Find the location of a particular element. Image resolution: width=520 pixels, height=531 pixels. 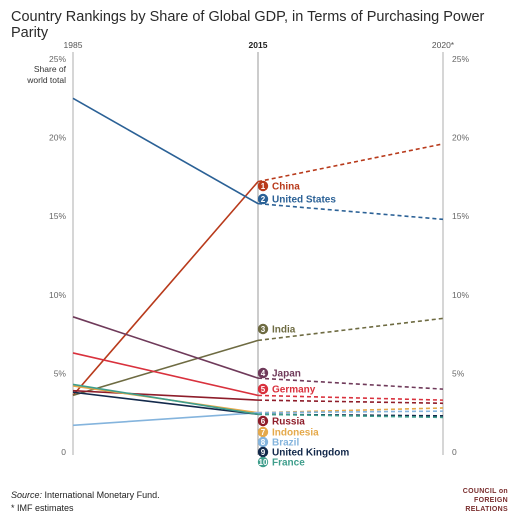

country-label: Russia is located at coordinates (288, 422).